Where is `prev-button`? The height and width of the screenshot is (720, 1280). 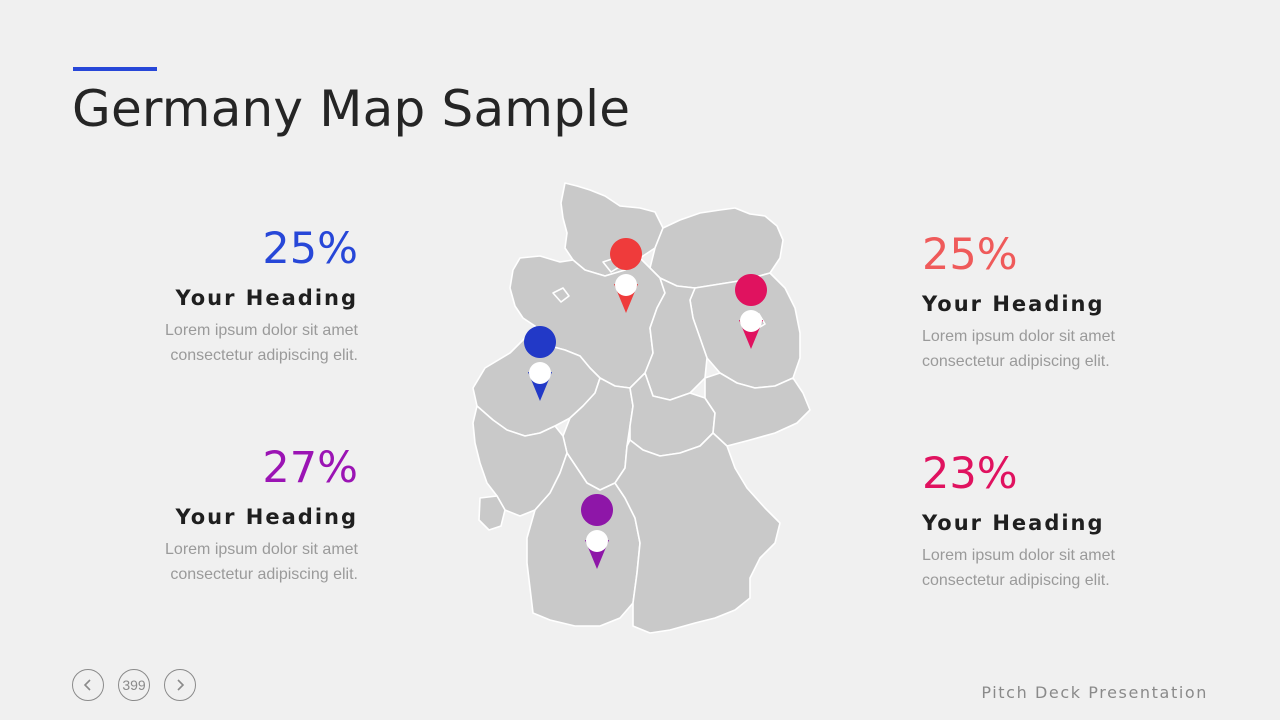
prev-button is located at coordinates (88, 685).